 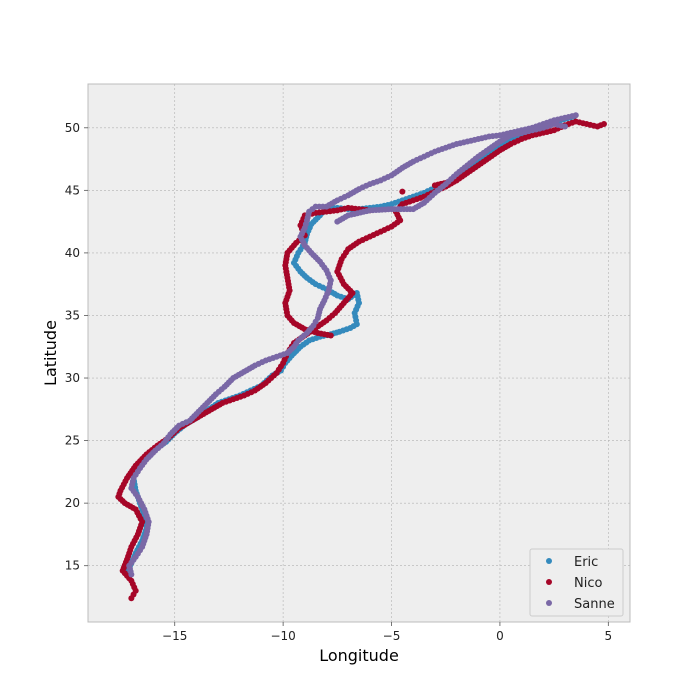 I want to click on y-tick-label: 35, so click(x=72, y=315).